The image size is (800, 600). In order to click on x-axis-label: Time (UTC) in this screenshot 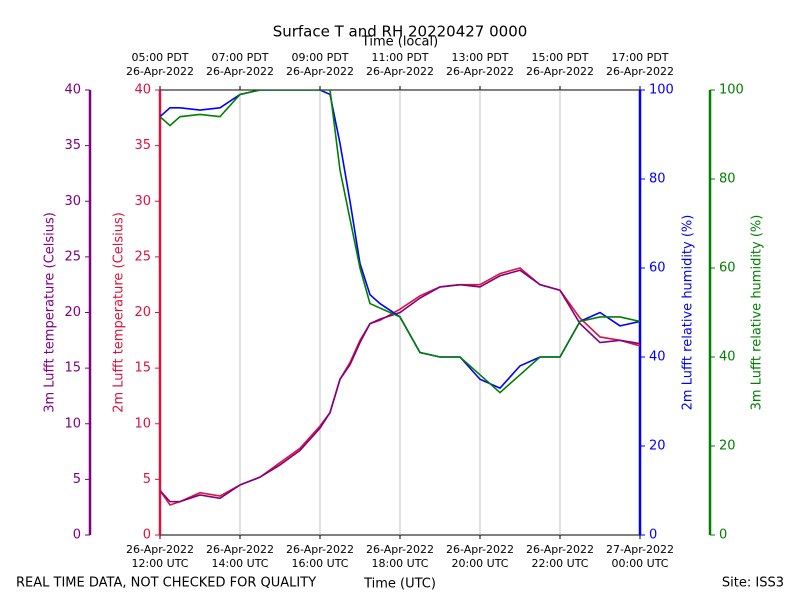, I will do `click(399, 584)`.